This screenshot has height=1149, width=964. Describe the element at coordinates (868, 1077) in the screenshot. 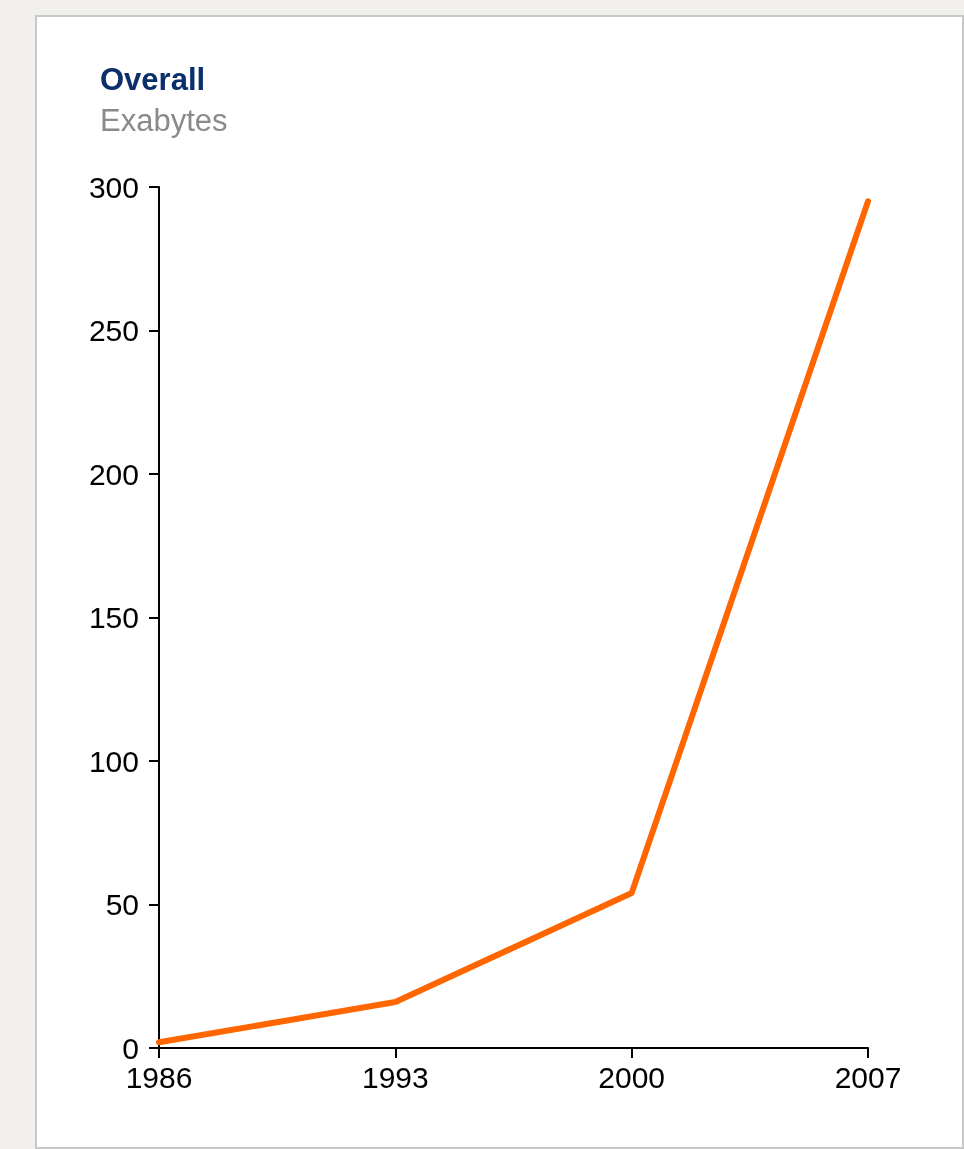

I see `x-tick-label: 2007` at that location.